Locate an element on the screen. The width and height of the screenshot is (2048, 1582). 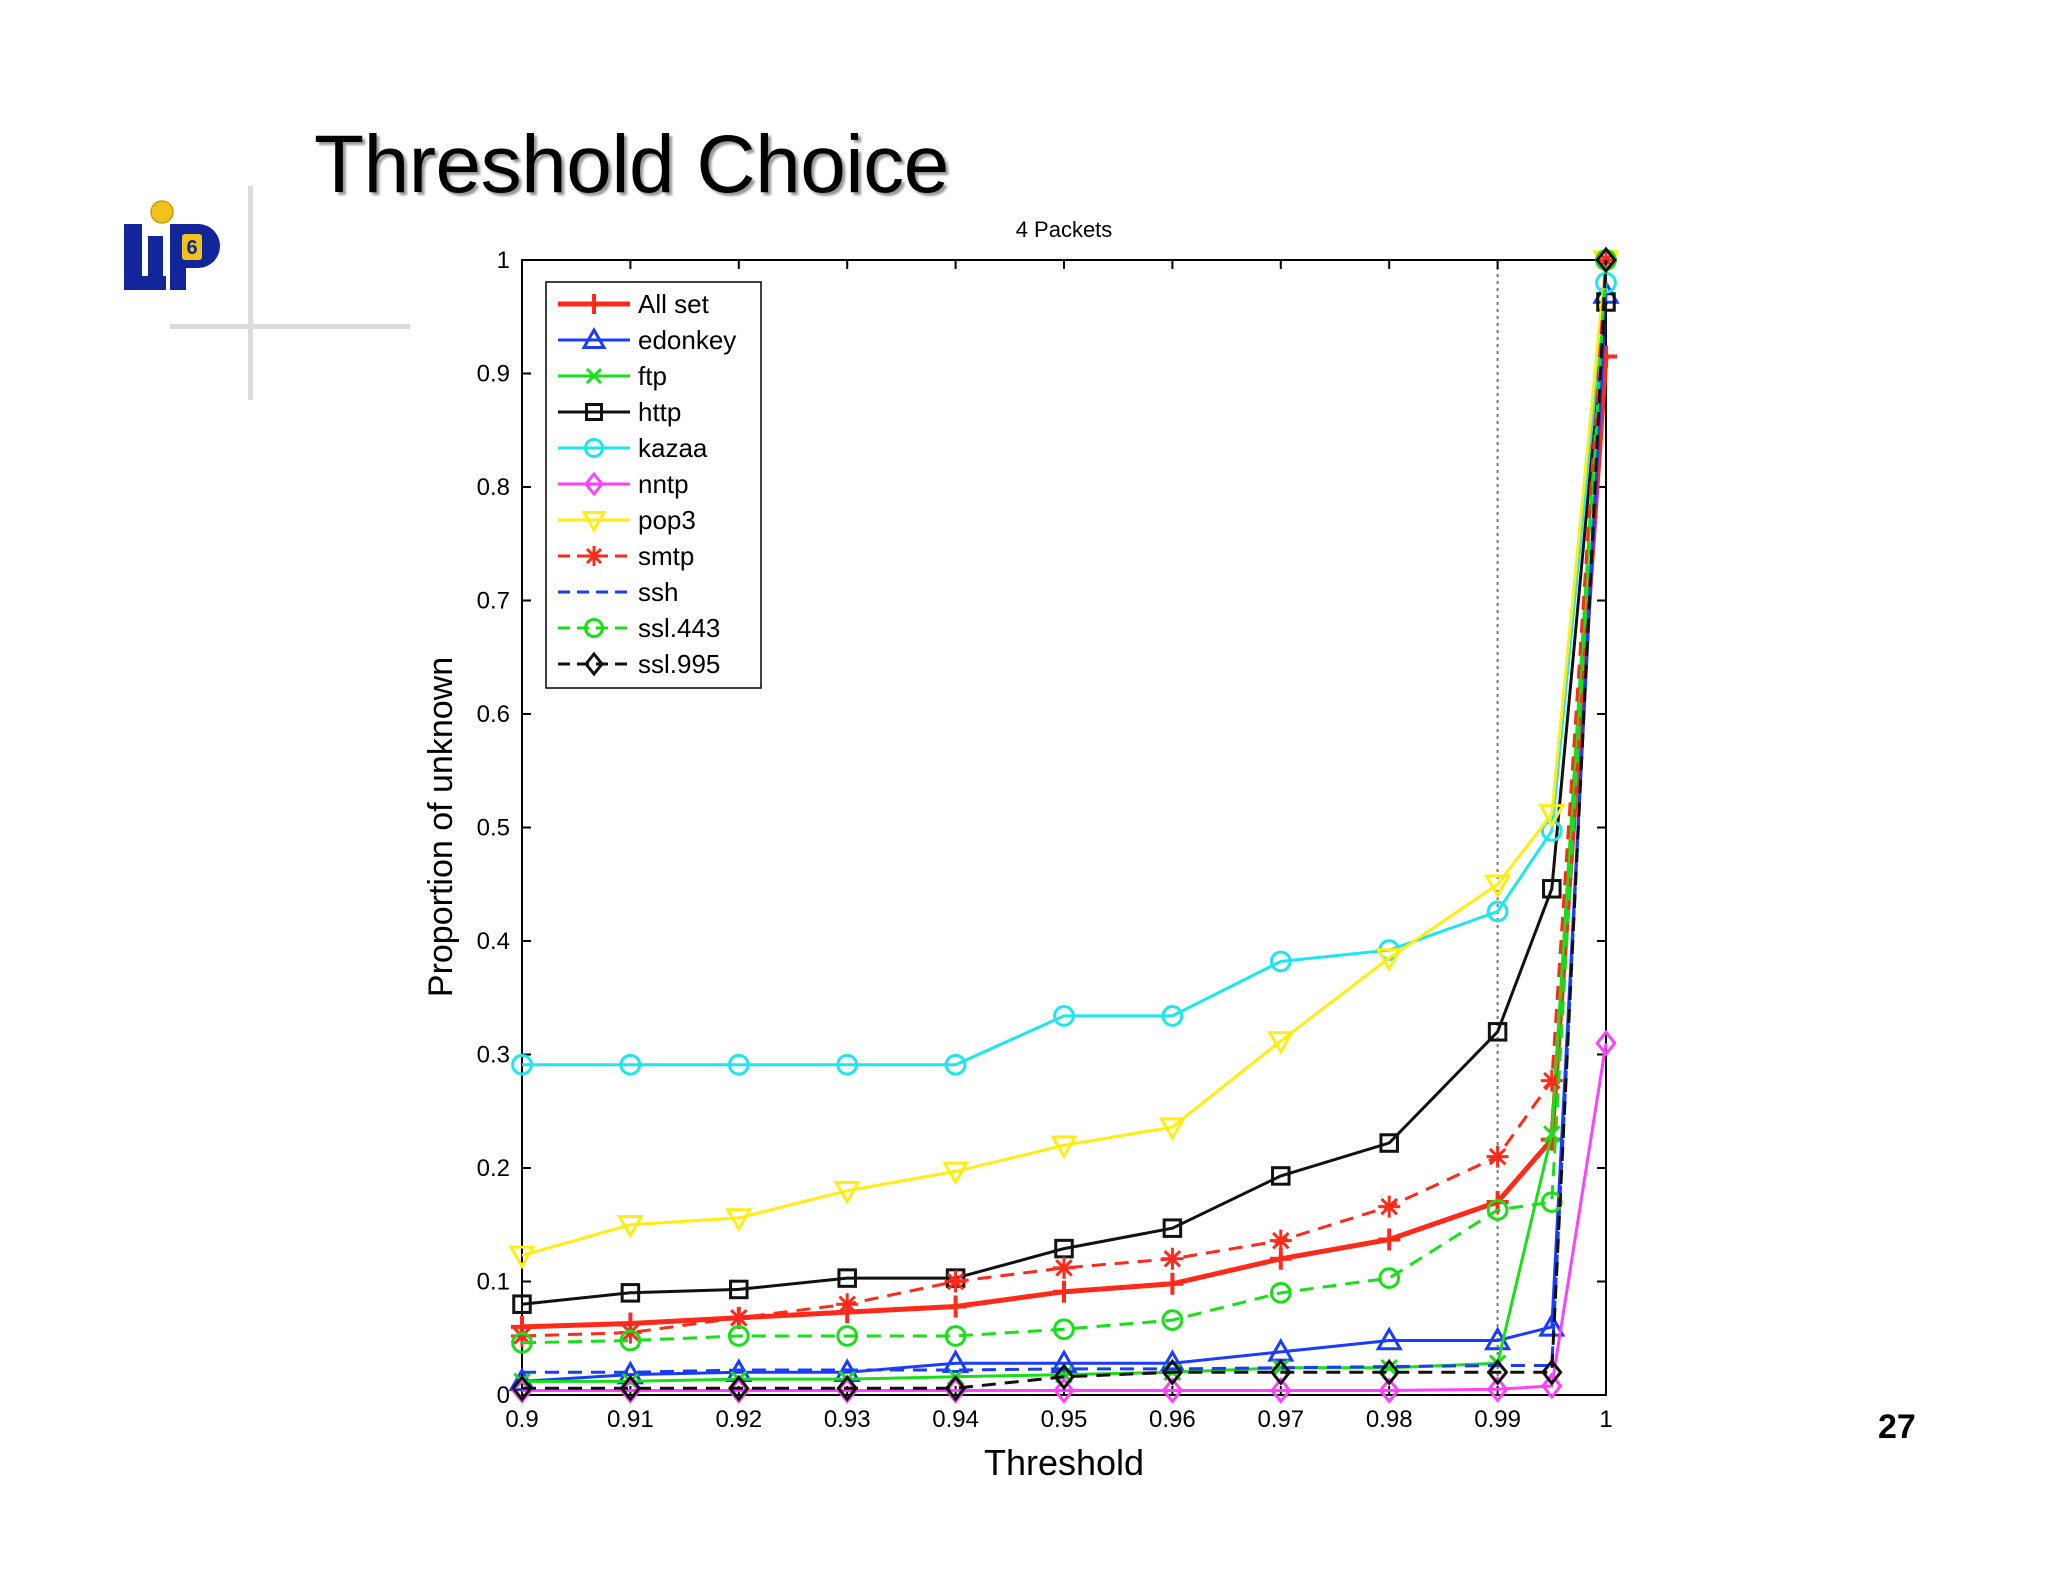
y-tick-label: 0.2 is located at coordinates (493, 1168).